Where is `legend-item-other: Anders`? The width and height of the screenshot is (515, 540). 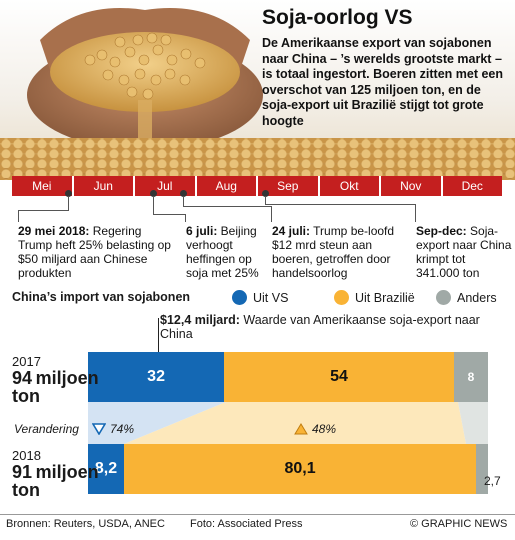
legend-item-other: Anders is located at coordinates (466, 297).